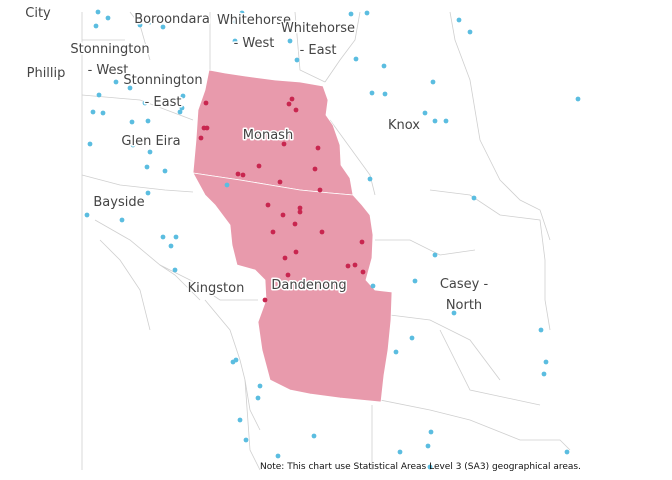  Describe the element at coordinates (254, 20) in the screenshot. I see `label-whitehorse-west-line1: Whitehorse` at that location.